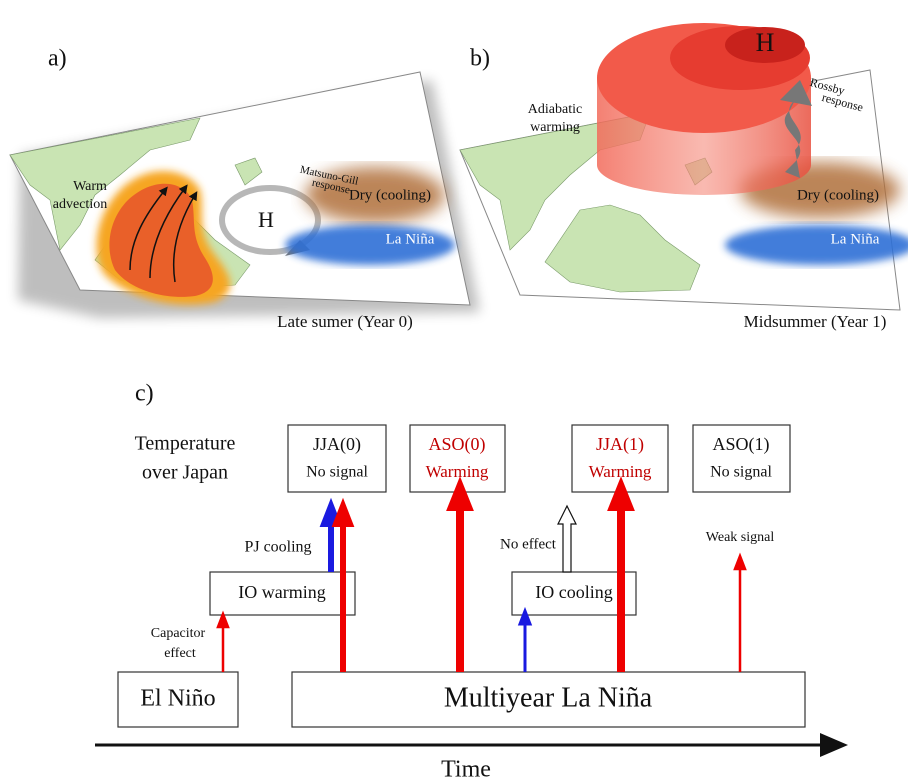 The height and width of the screenshot is (782, 908). I want to click on season-label: JJA(0), so click(337, 444).